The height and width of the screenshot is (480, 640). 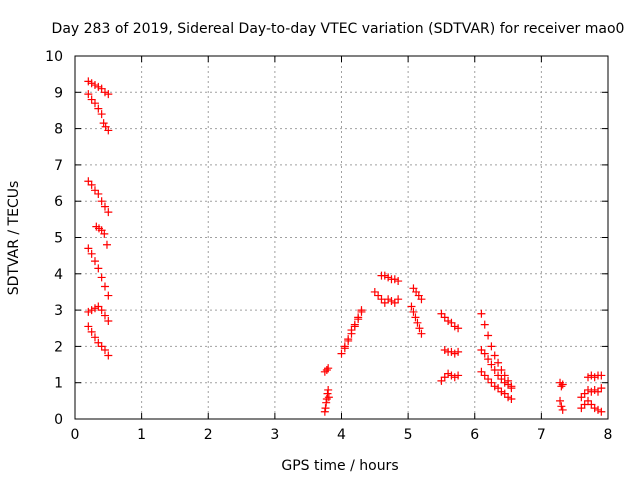 What do you see at coordinates (58, 420) in the screenshot?
I see `y-tick-label: 0` at bounding box center [58, 420].